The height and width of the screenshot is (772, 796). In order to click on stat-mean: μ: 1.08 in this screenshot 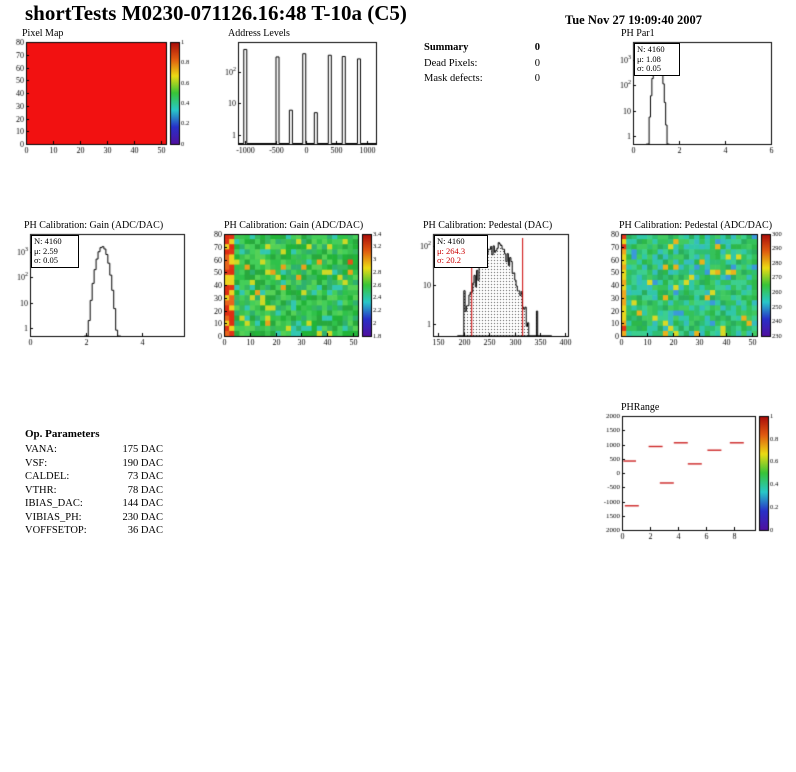, I will do `click(649, 58)`.